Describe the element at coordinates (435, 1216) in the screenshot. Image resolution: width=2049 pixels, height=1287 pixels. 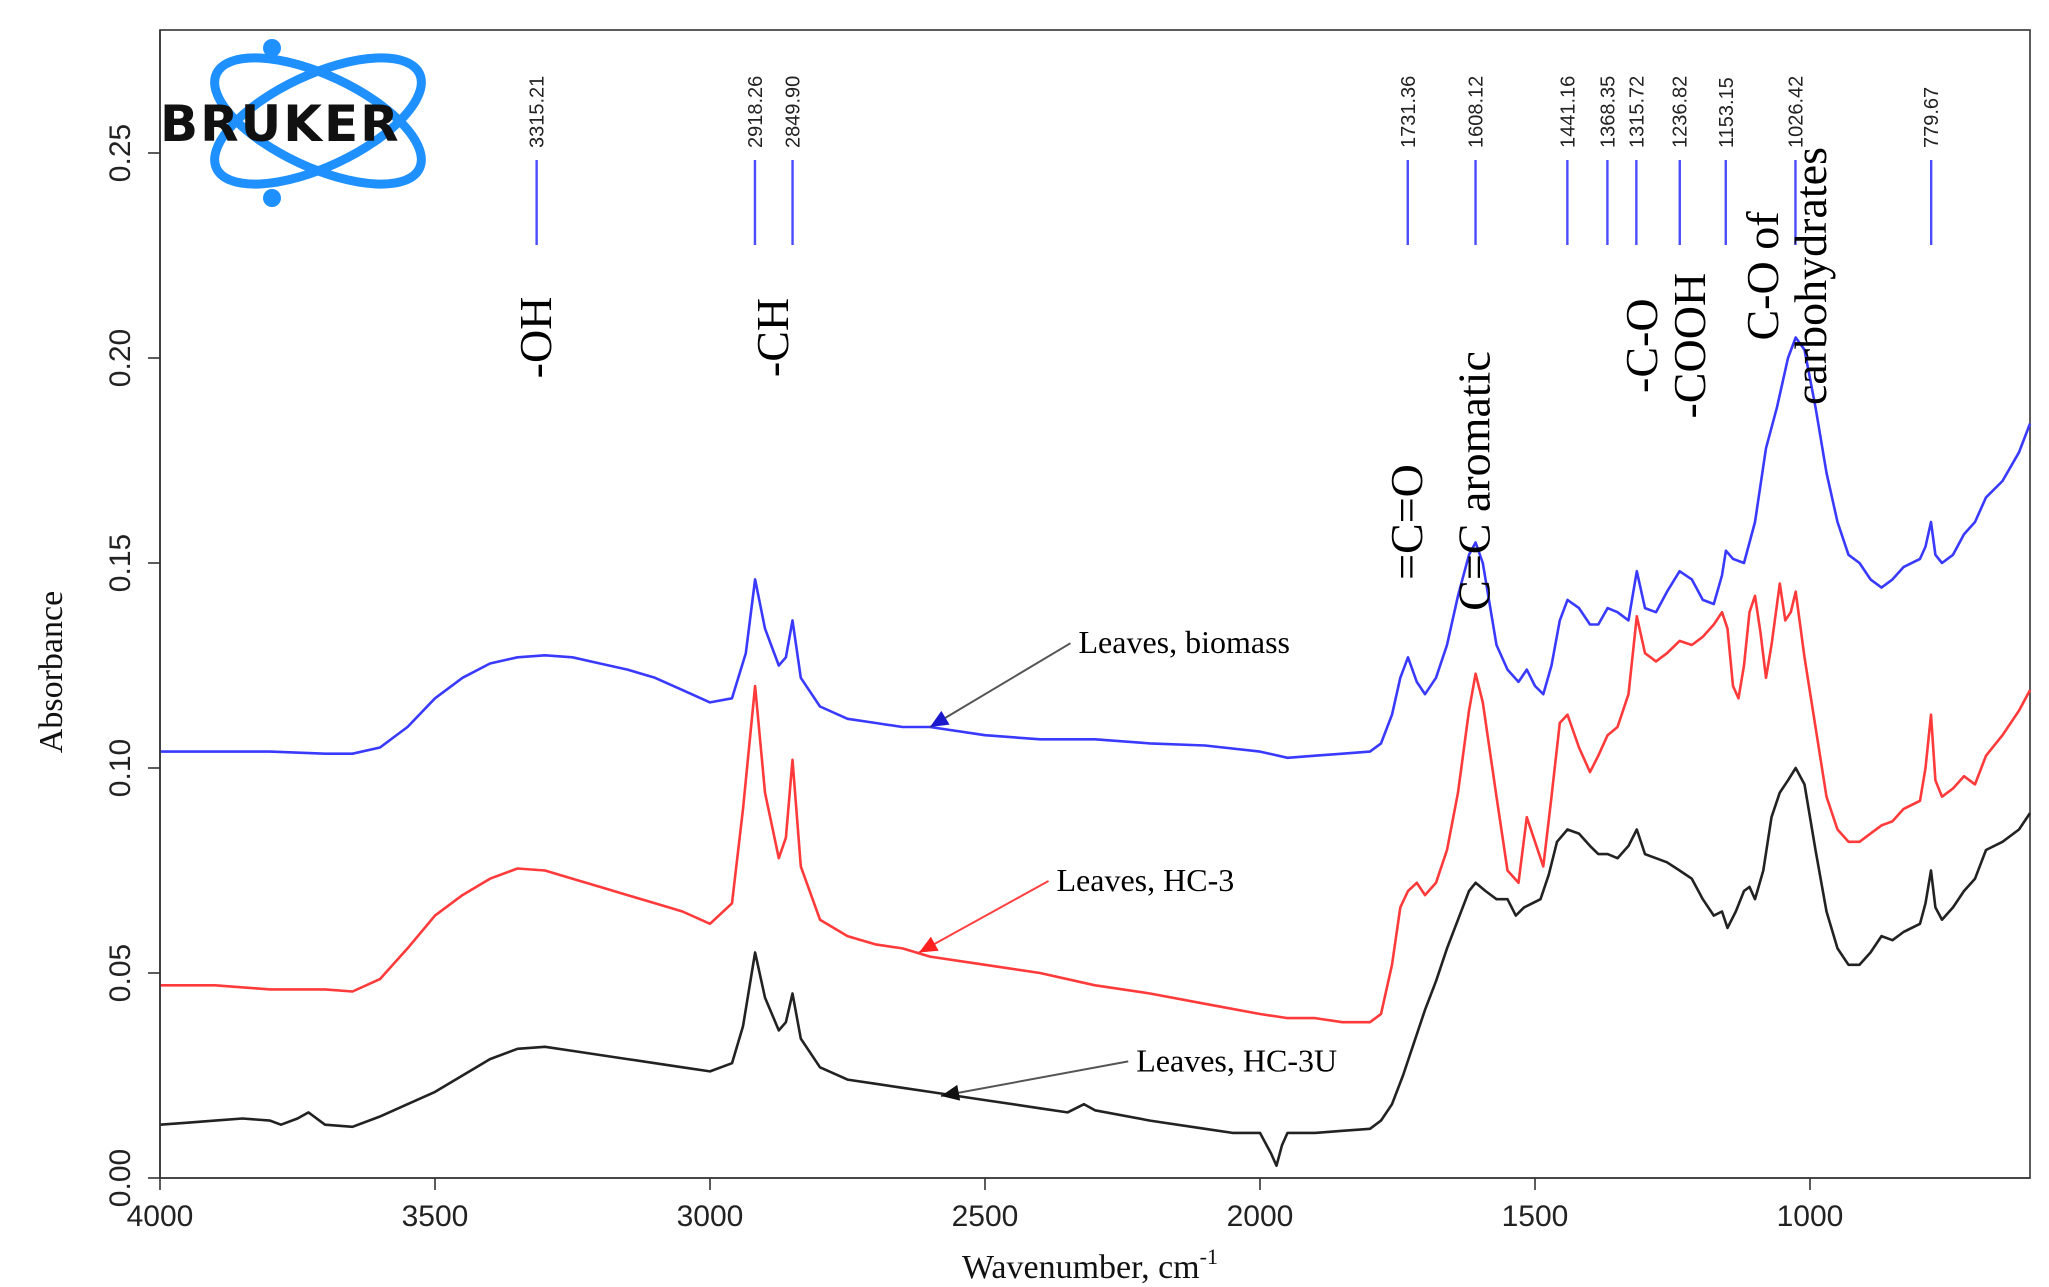
I see `x-tick-label: 3500` at that location.